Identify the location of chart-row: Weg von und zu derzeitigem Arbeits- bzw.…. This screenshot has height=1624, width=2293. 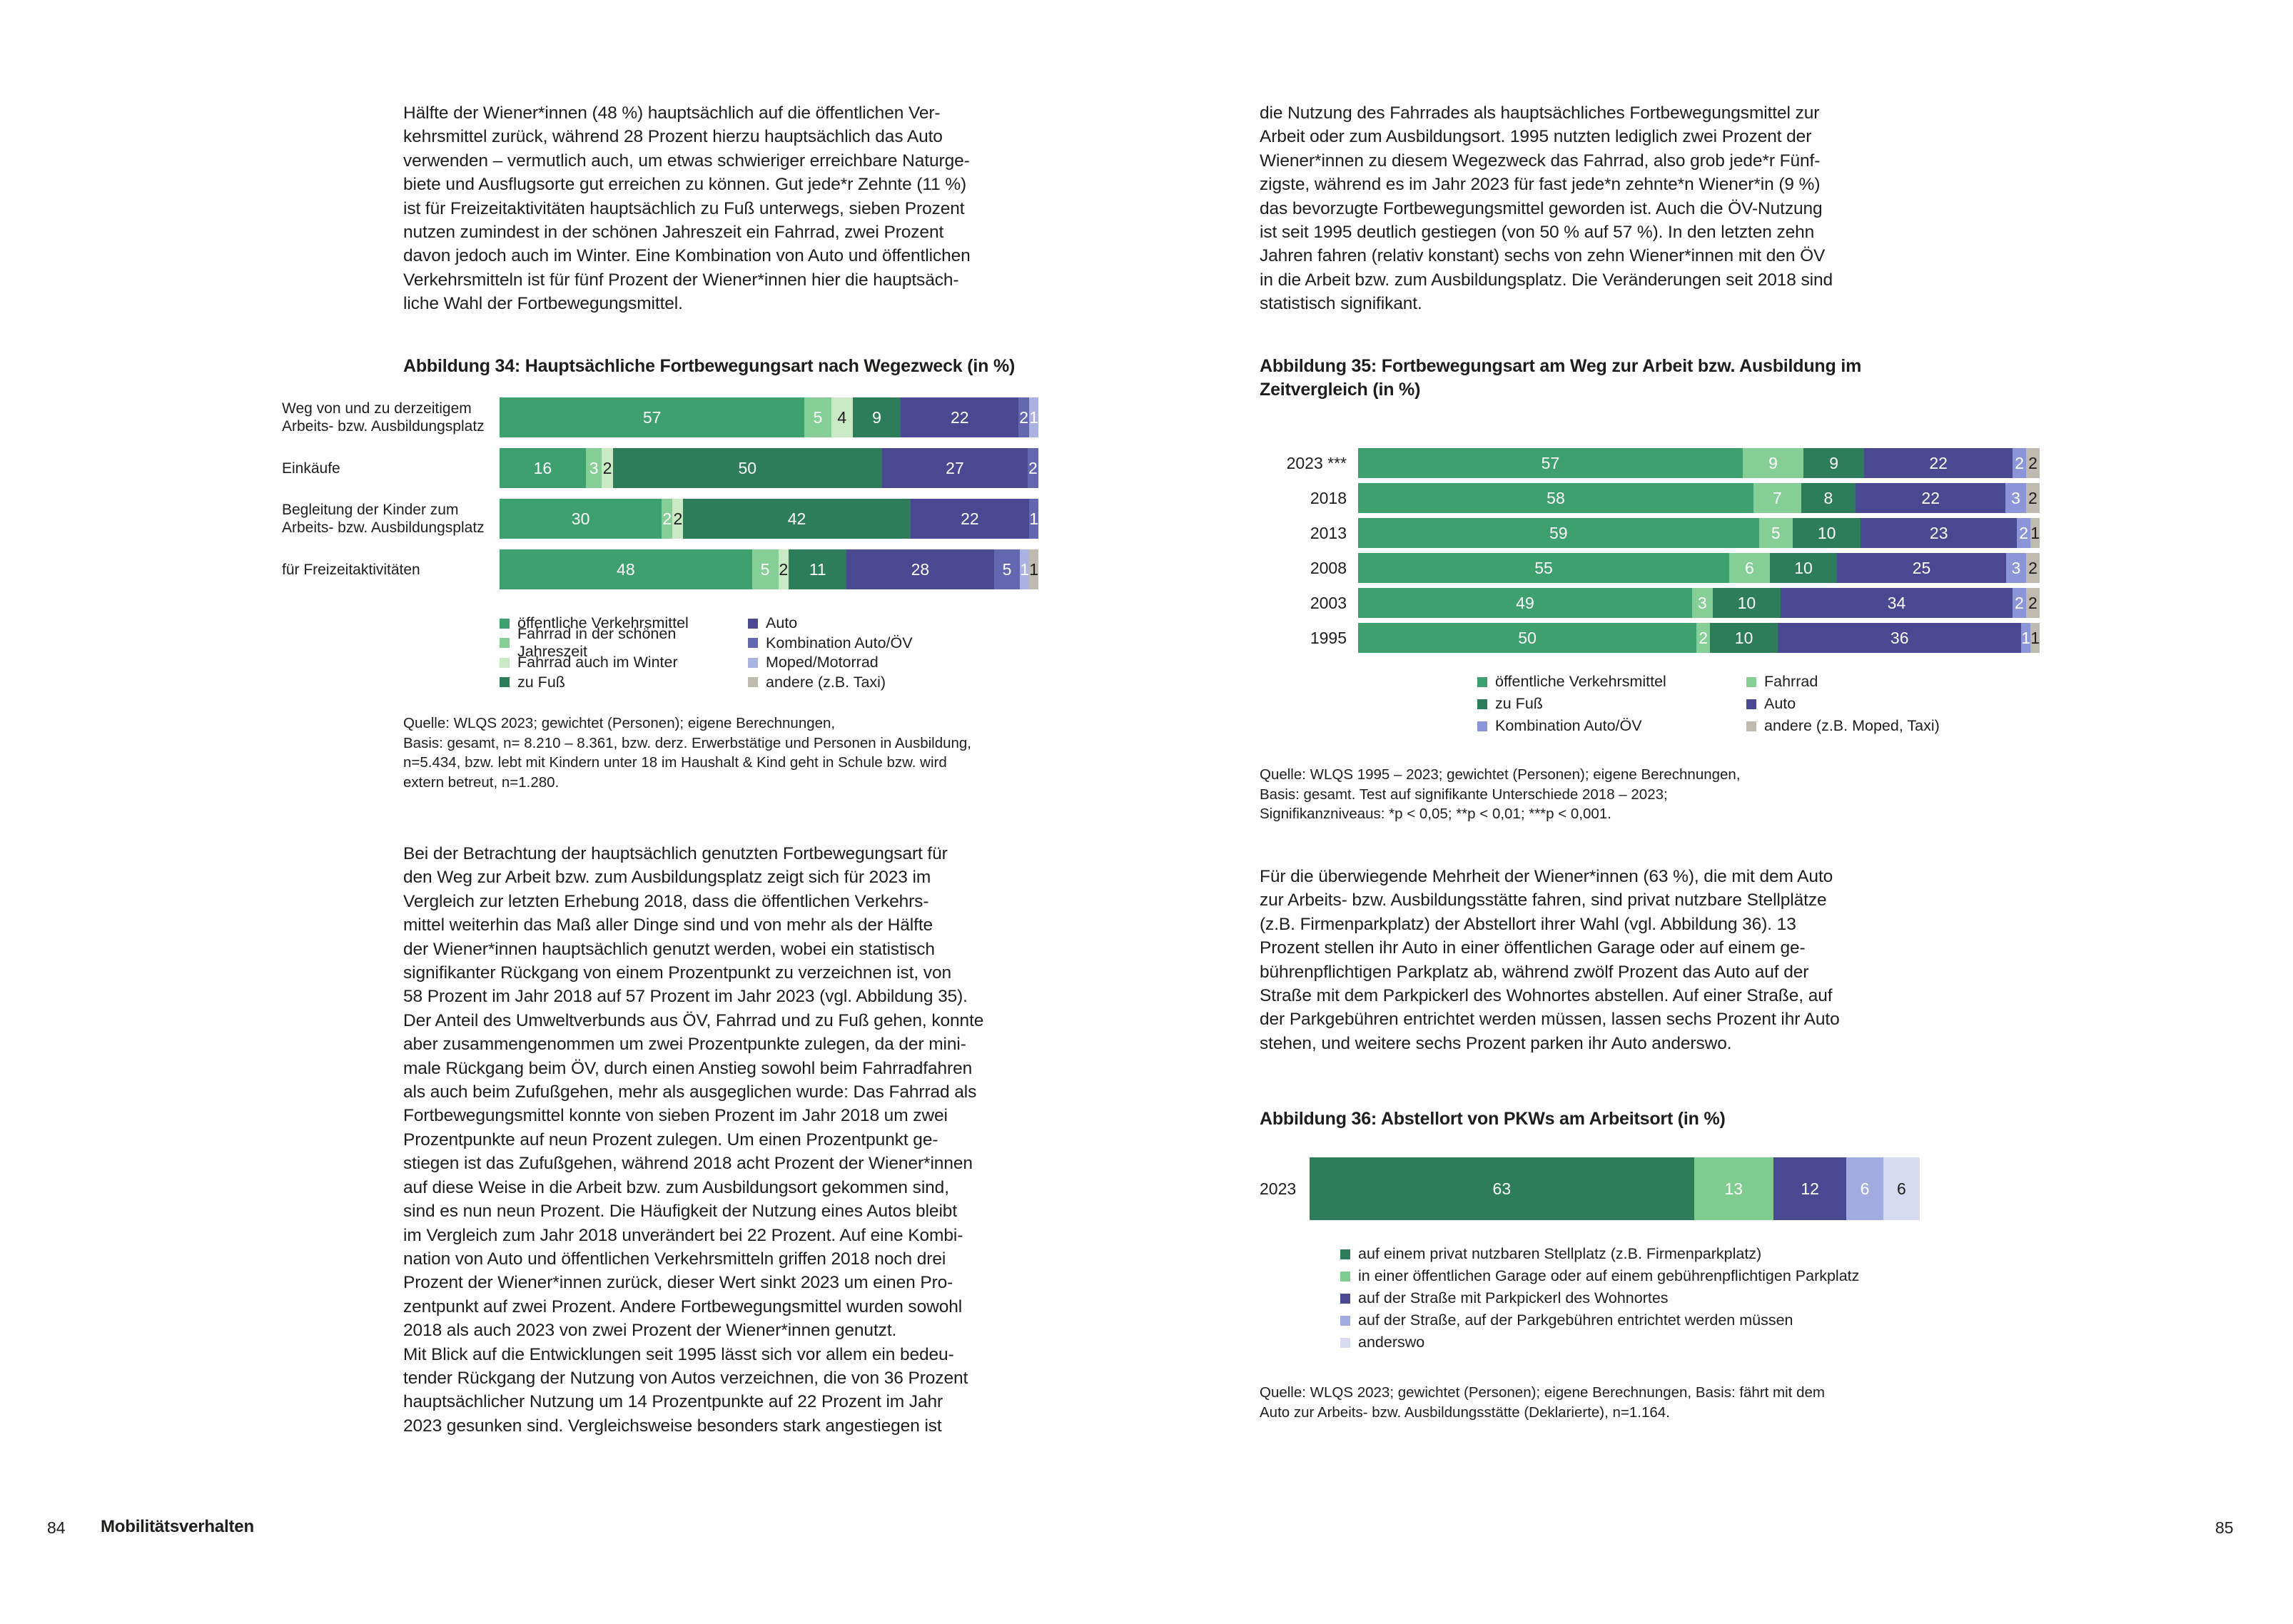
(660, 417).